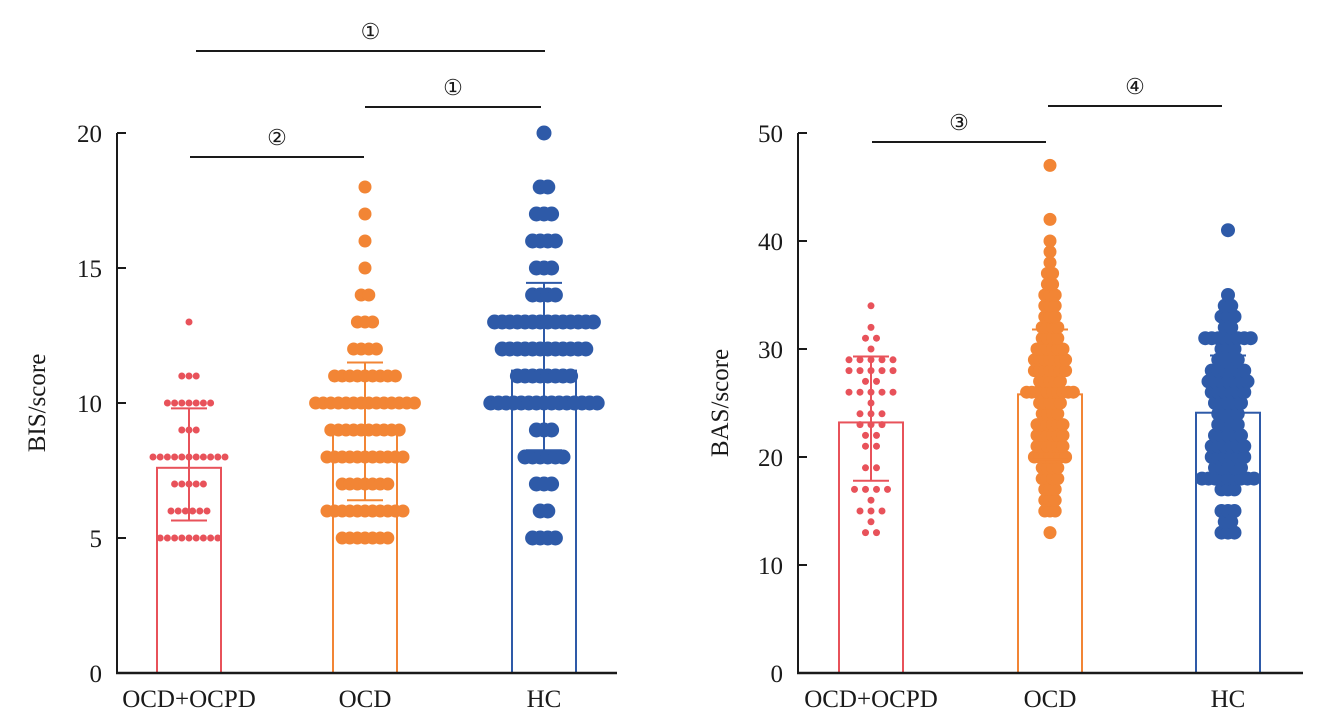  I want to click on significance-label: ①, so click(371, 31).